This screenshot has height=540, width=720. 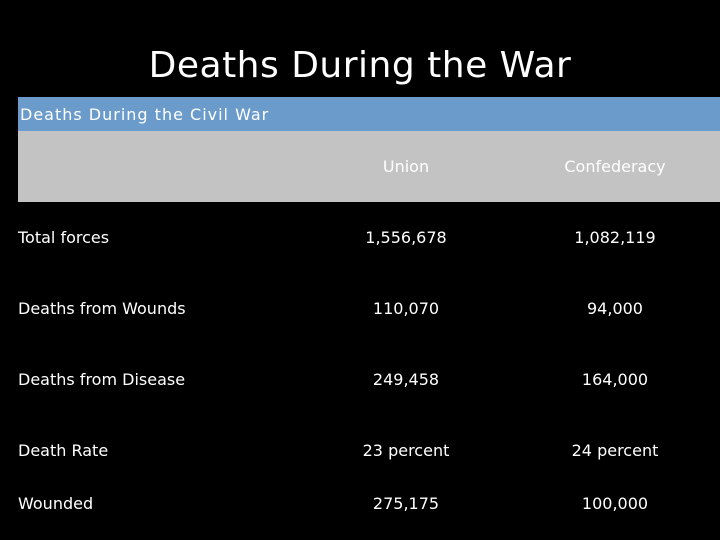 What do you see at coordinates (406, 450) in the screenshot?
I see `union-value: 23 percent` at bounding box center [406, 450].